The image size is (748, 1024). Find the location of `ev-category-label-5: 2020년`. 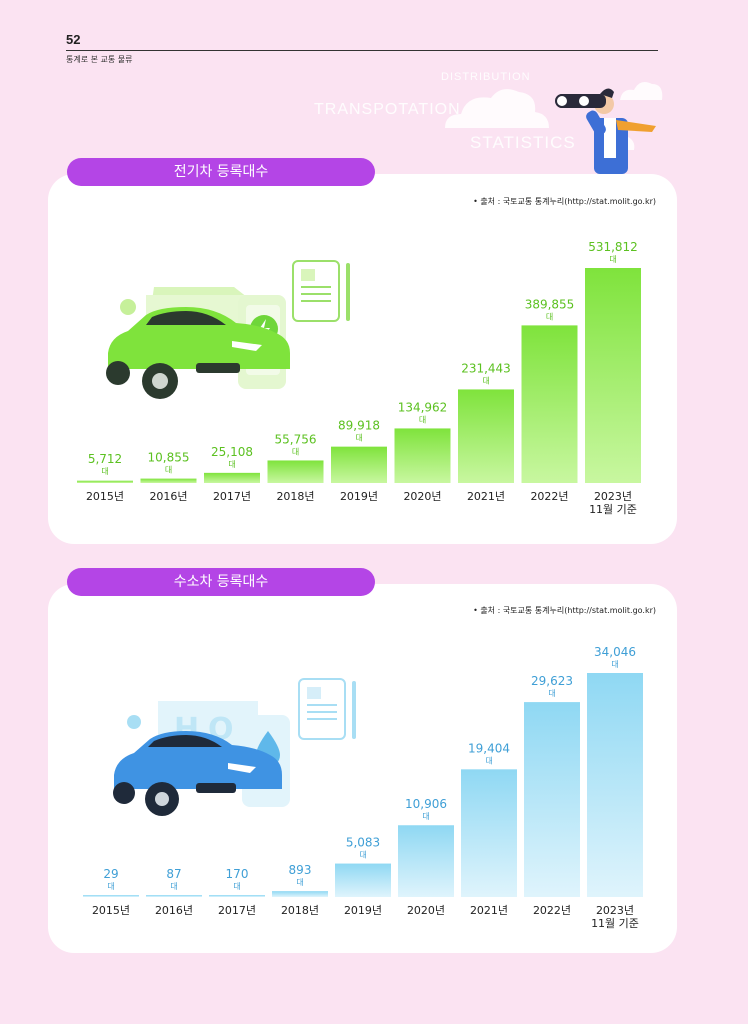

ev-category-label-5: 2020년 is located at coordinates (422, 496).